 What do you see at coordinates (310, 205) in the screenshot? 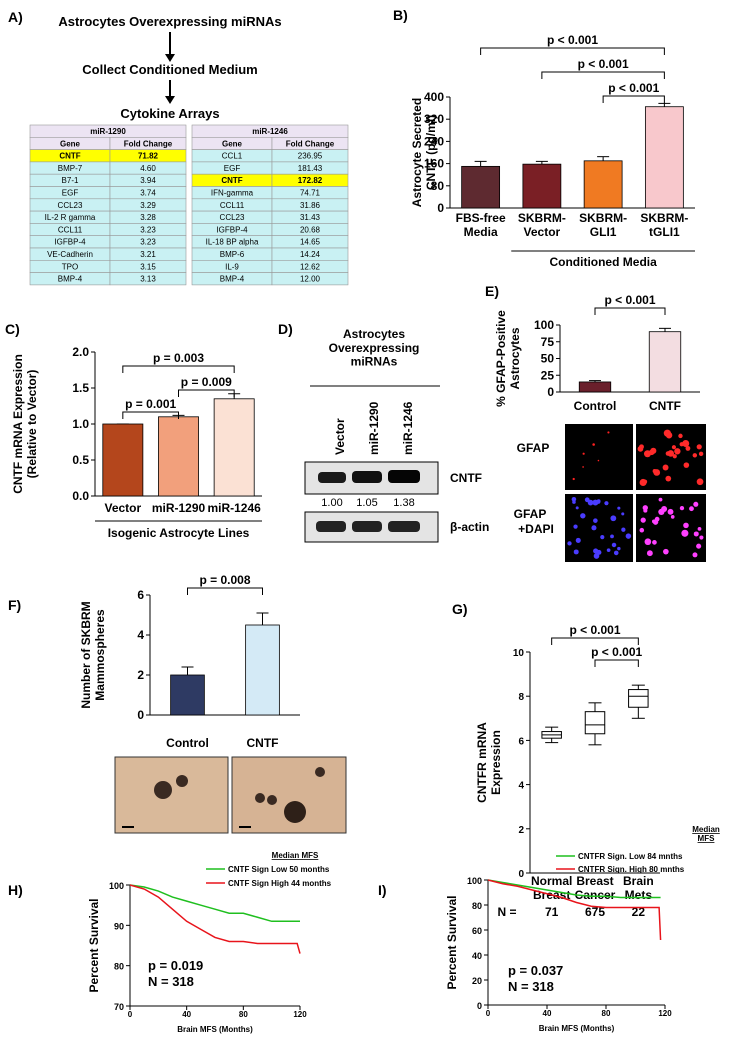
I see `table-value: 31.86` at bounding box center [310, 205].